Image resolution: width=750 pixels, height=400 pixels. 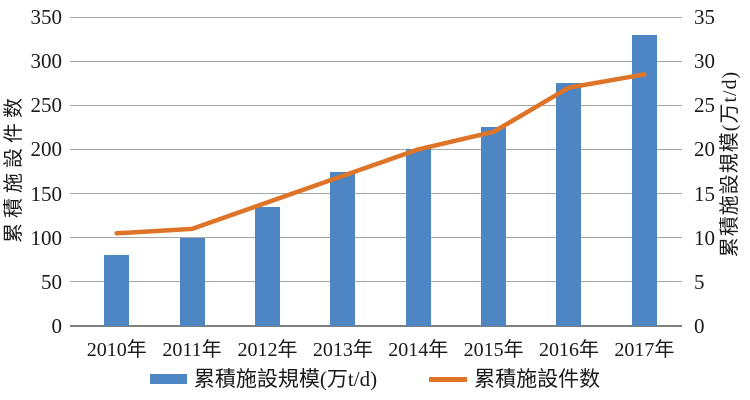 What do you see at coordinates (46, 105) in the screenshot?
I see `left-axis-tick-label: 250` at bounding box center [46, 105].